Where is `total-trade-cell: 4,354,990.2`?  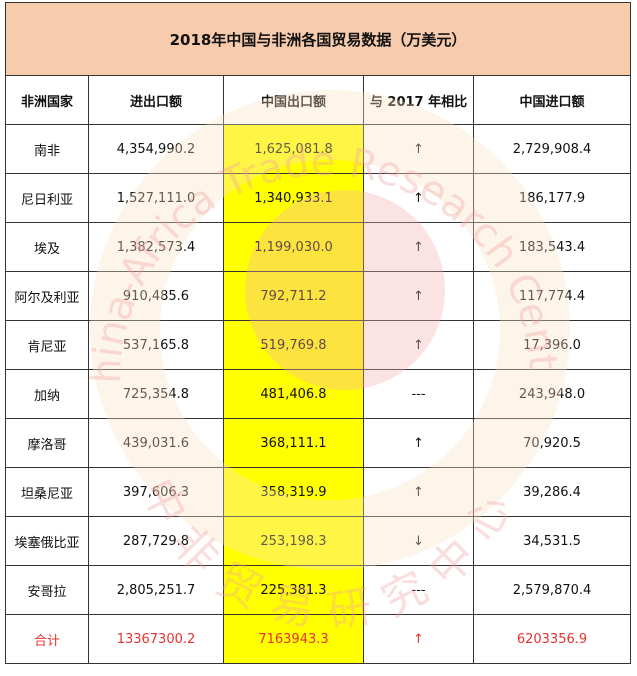
total-trade-cell: 4,354,990.2 is located at coordinates (156, 149).